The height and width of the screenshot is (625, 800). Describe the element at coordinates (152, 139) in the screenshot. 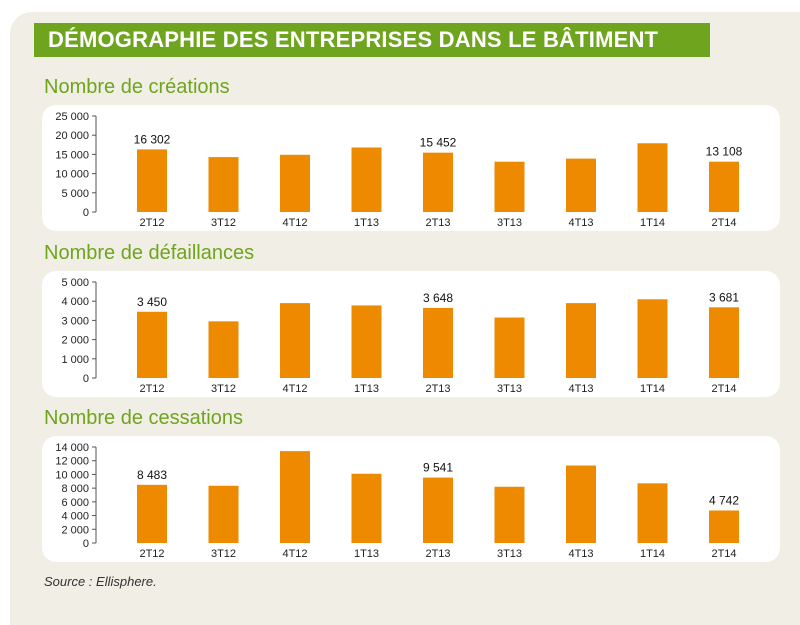

I see `data-label: 16 302` at that location.